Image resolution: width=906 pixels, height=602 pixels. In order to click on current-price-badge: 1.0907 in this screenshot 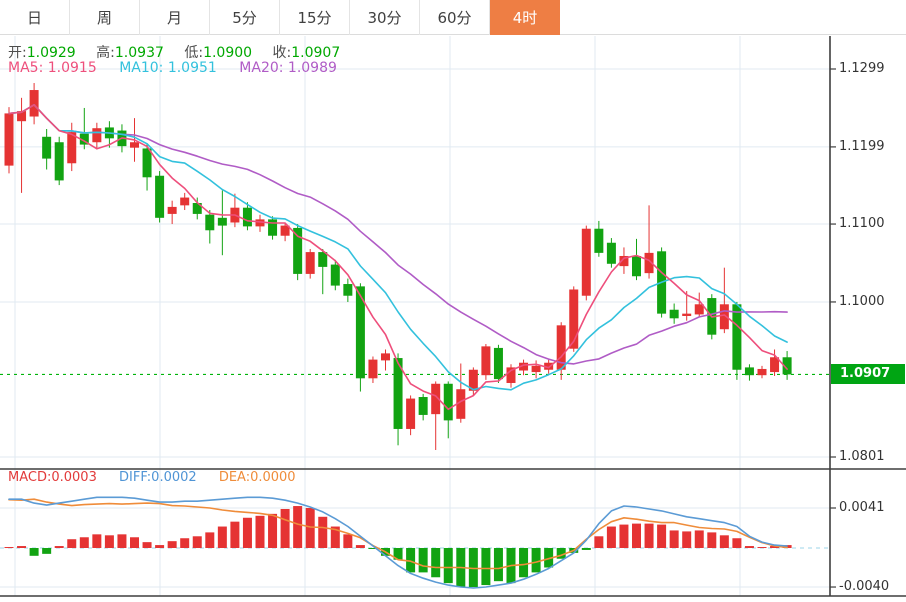, I will do `click(868, 374)`.